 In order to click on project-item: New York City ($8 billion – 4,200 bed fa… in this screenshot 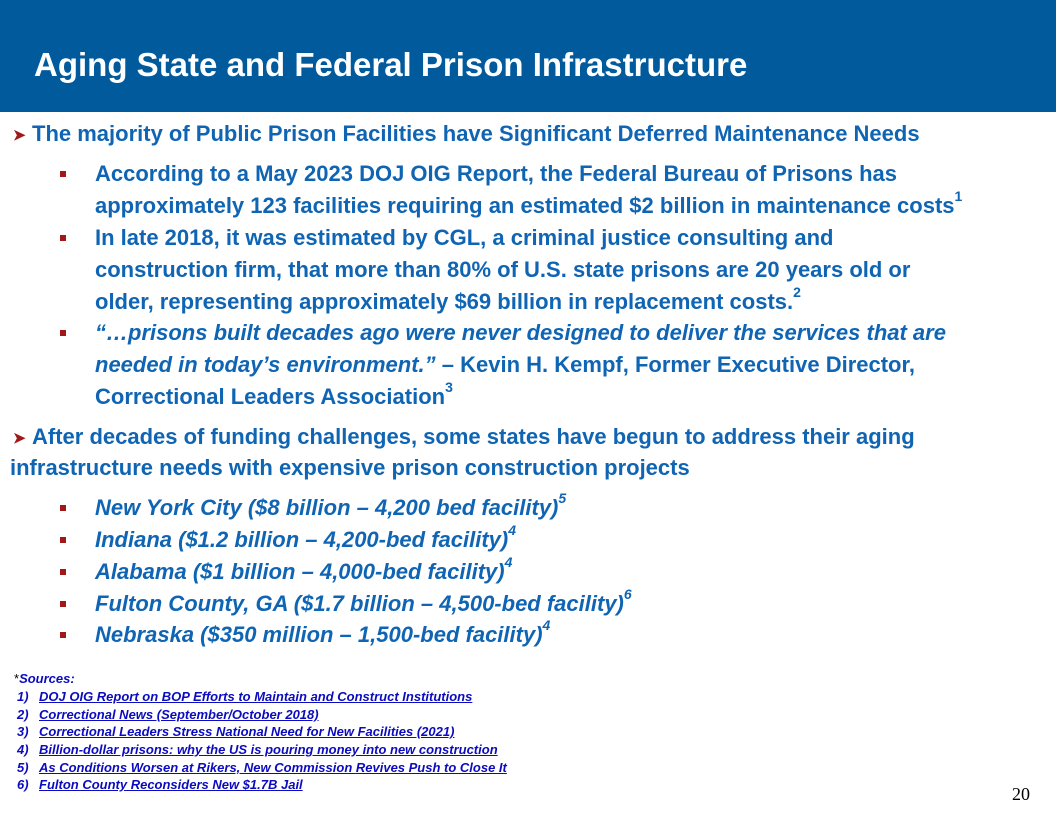, I will do `click(330, 506)`.